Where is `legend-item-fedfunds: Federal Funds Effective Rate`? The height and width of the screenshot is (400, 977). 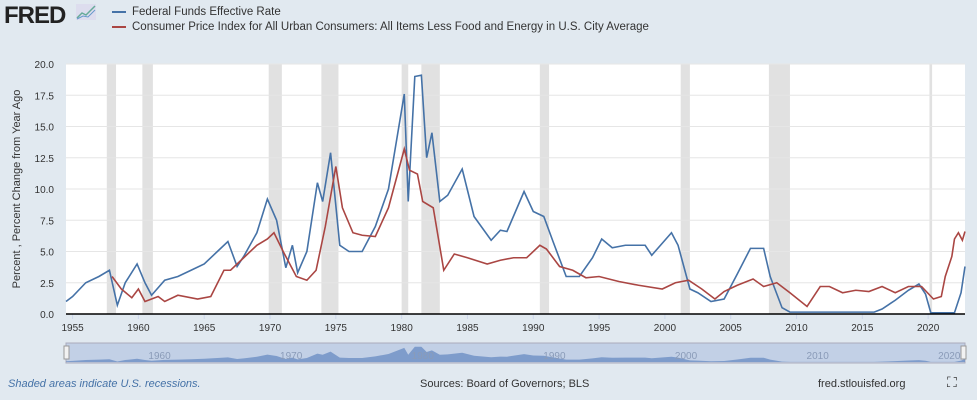 legend-item-fedfunds: Federal Funds Effective Rate is located at coordinates (196, 12).